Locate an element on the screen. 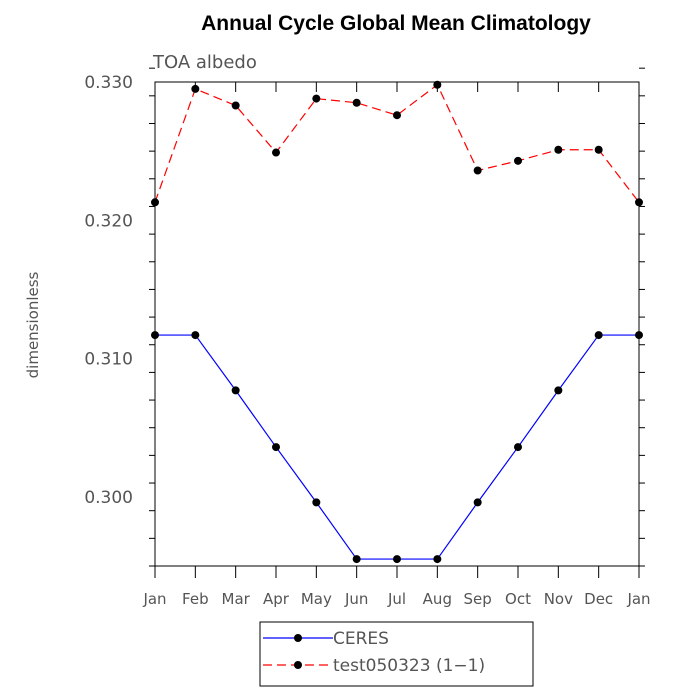  x-tick-label: Jul is located at coordinates (396, 599).